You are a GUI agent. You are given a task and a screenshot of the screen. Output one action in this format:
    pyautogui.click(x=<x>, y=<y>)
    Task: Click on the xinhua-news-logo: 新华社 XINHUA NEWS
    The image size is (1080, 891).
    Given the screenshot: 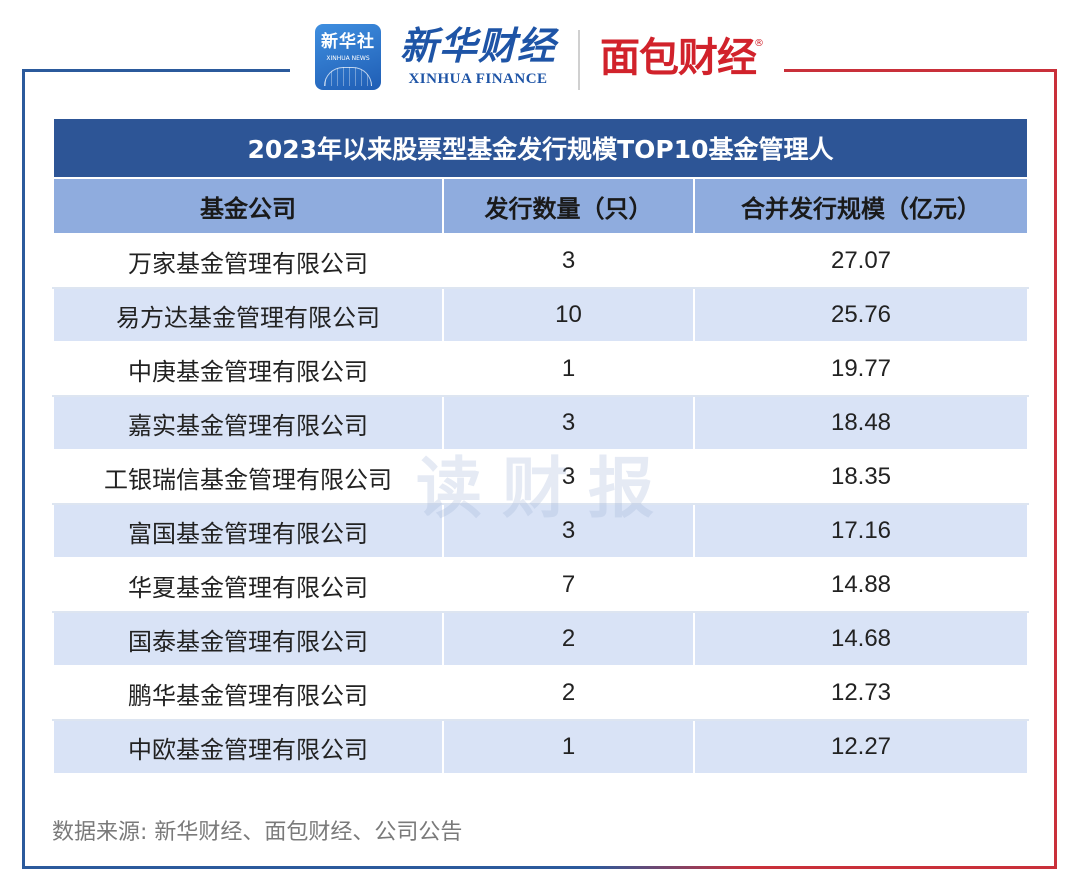 What is the action you would take?
    pyautogui.click(x=348, y=57)
    